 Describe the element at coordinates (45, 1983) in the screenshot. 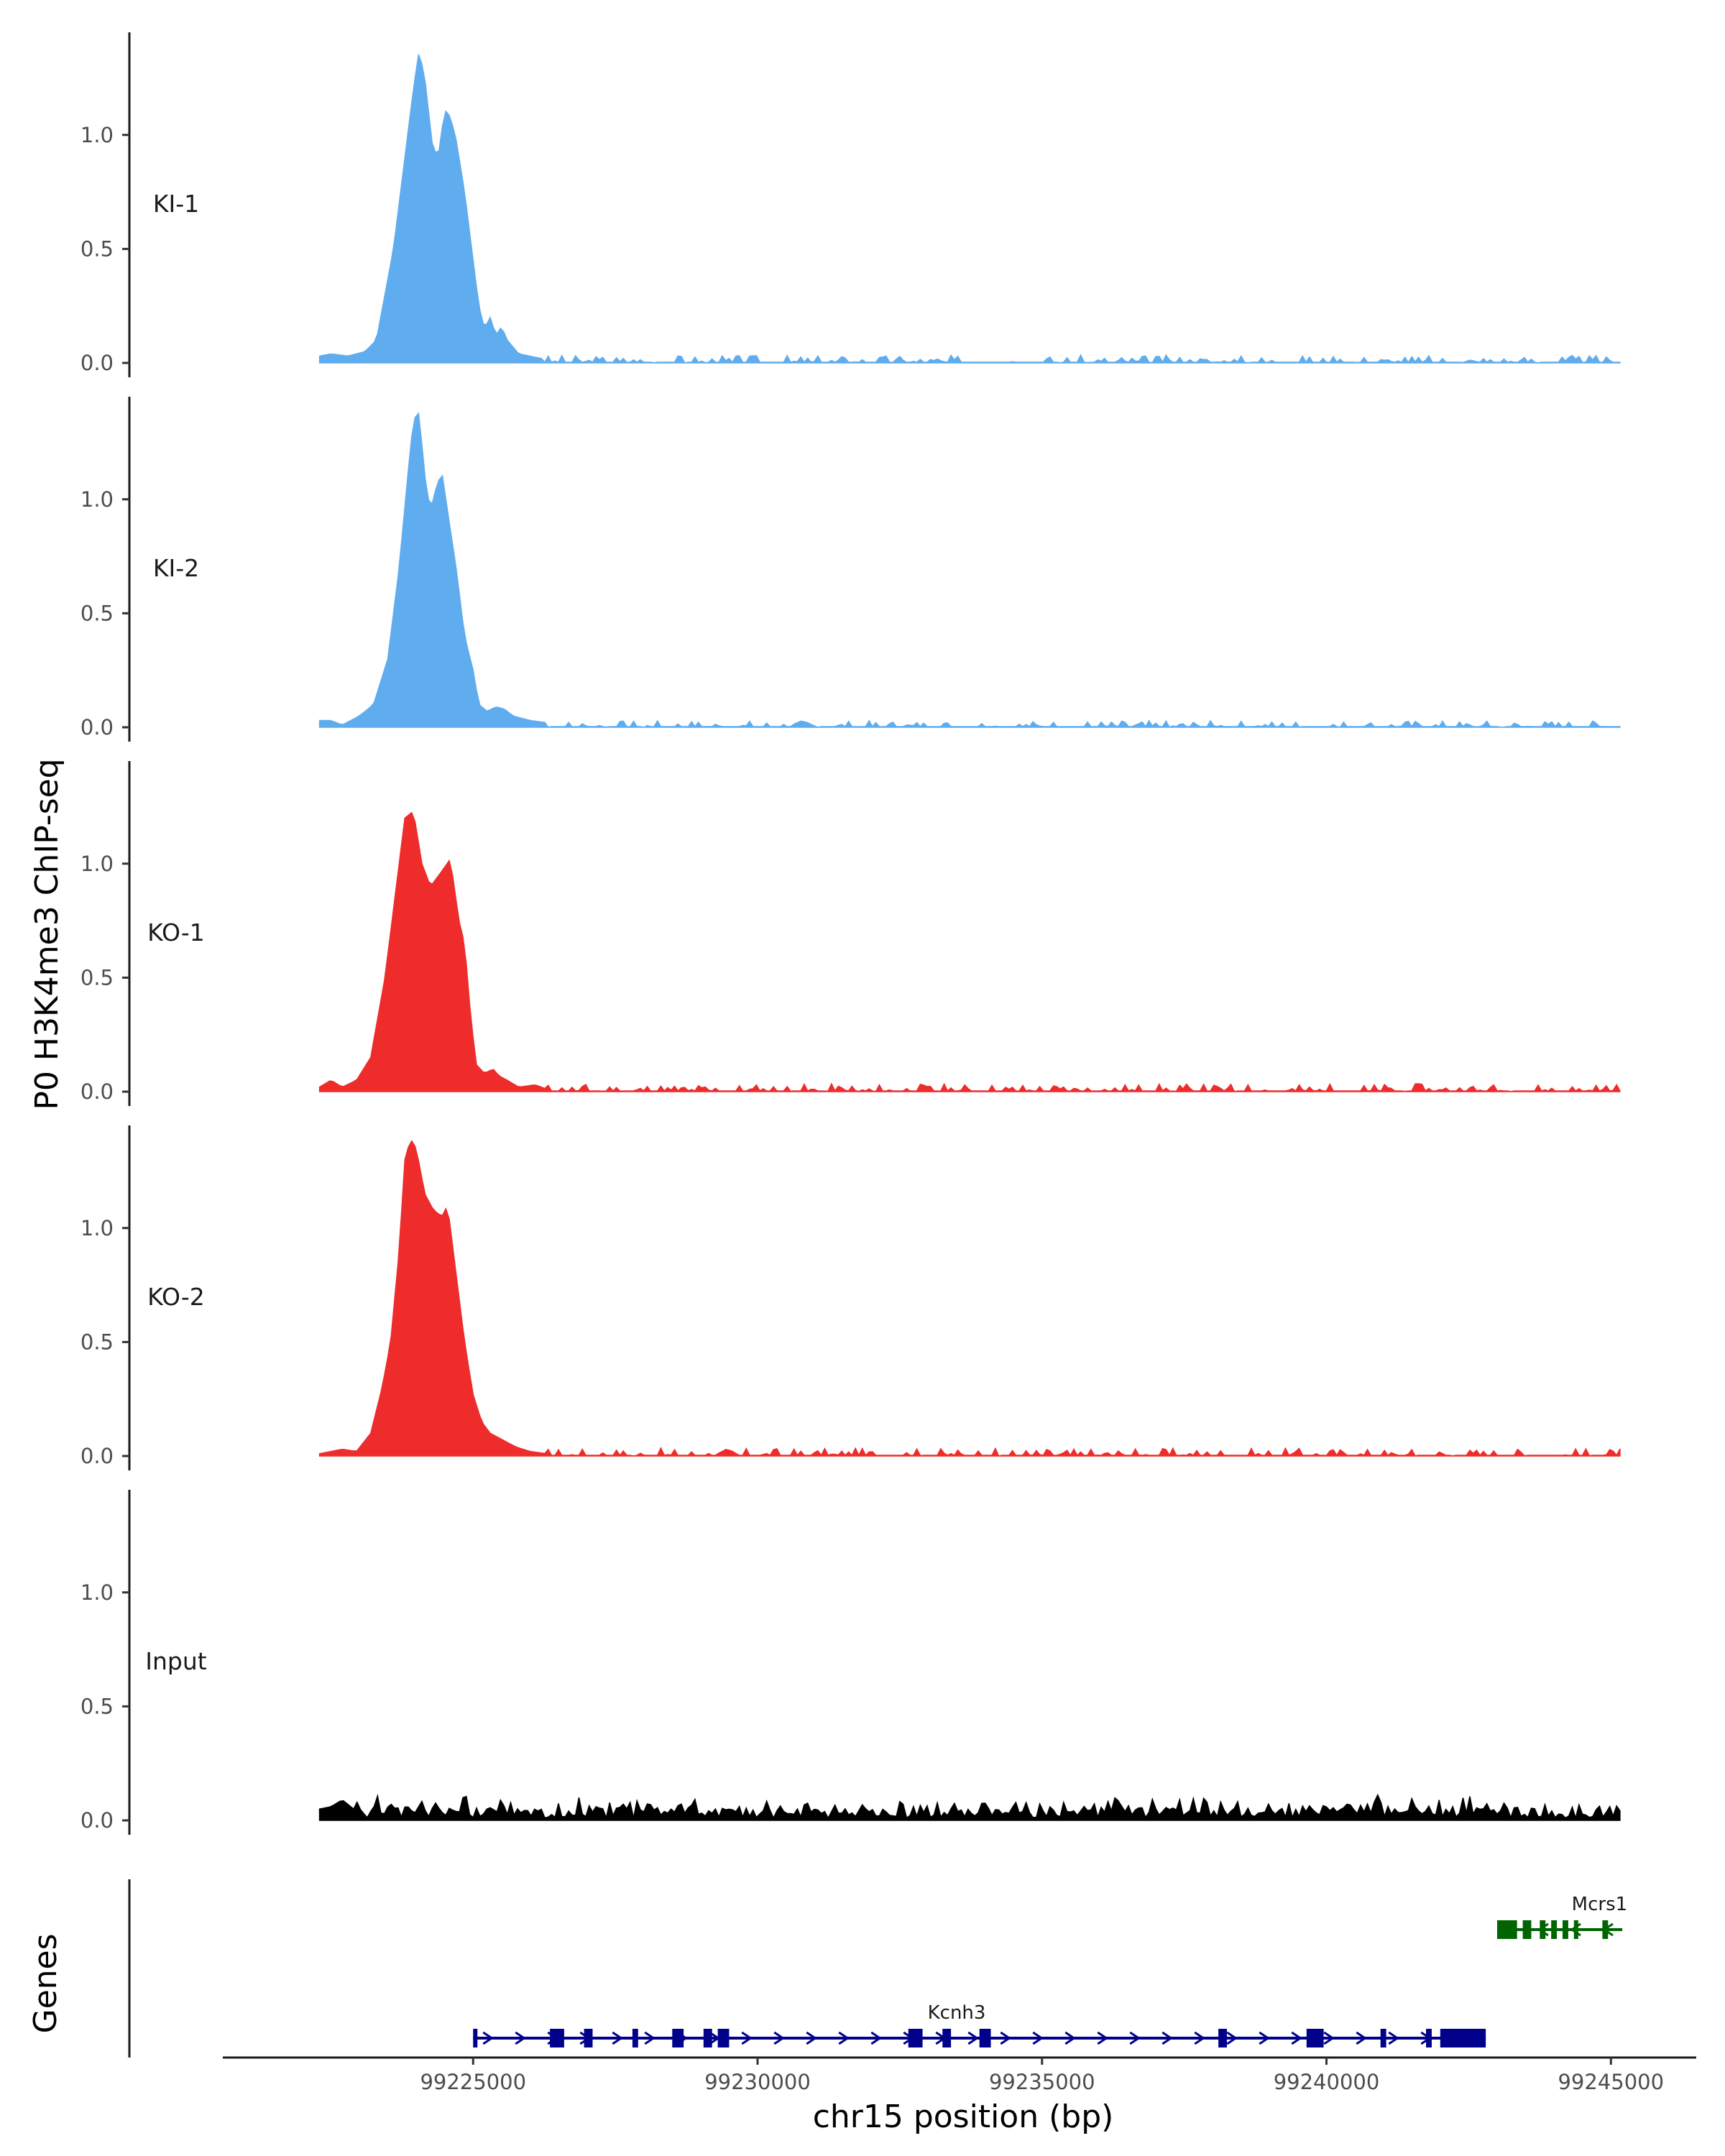

I see `genes-panel-title: Genes` at that location.